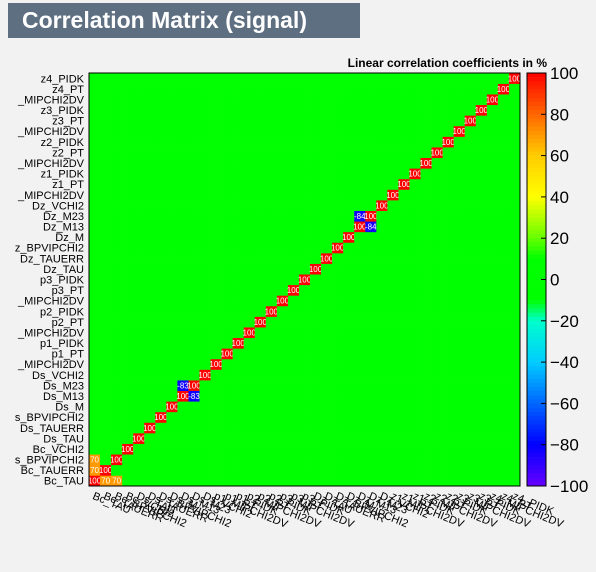  What do you see at coordinates (68, 90) in the screenshot?
I see `y-tick-label: z4_PT` at bounding box center [68, 90].